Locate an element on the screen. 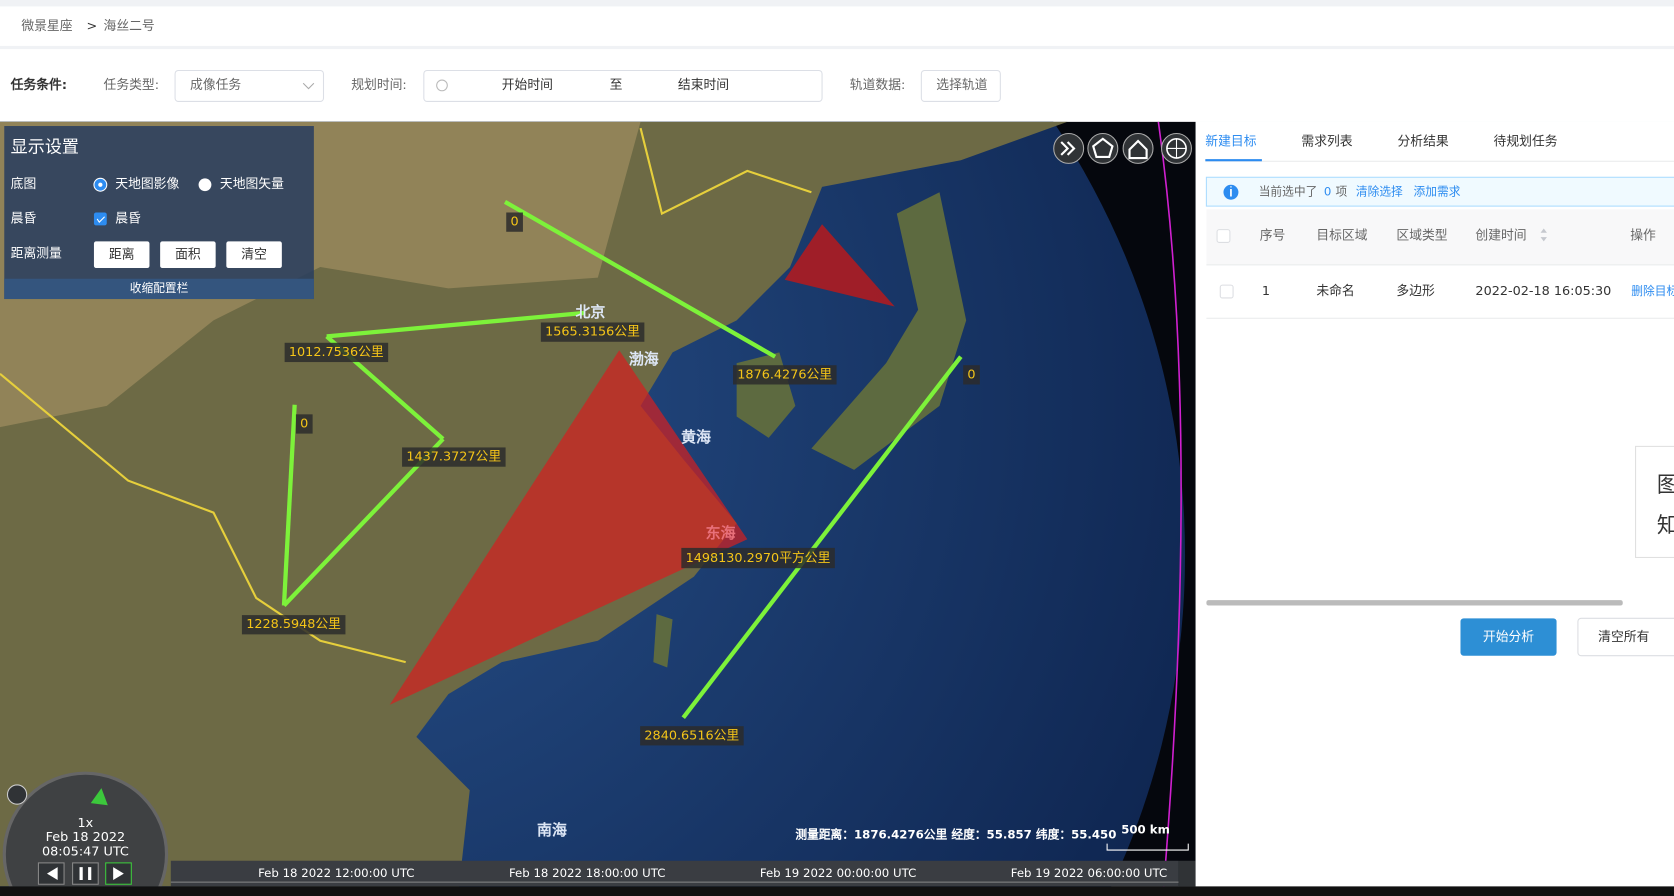 This screenshot has width=1674, height=896. place-name: 北京 is located at coordinates (590, 312).